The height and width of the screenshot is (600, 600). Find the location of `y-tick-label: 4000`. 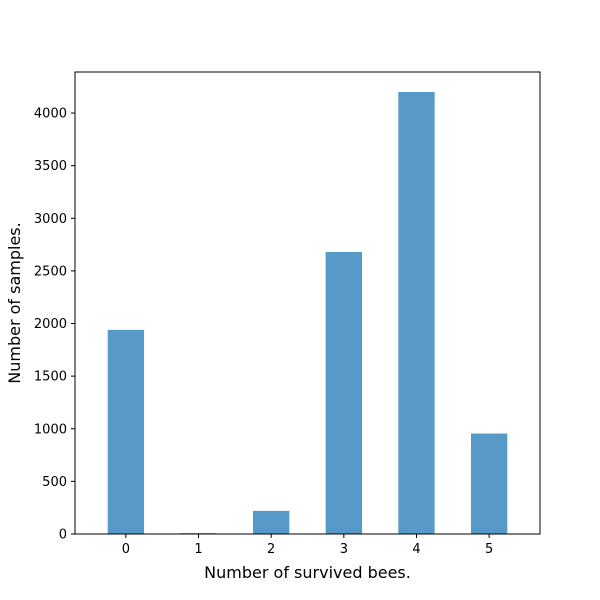

y-tick-label: 4000 is located at coordinates (50, 114).